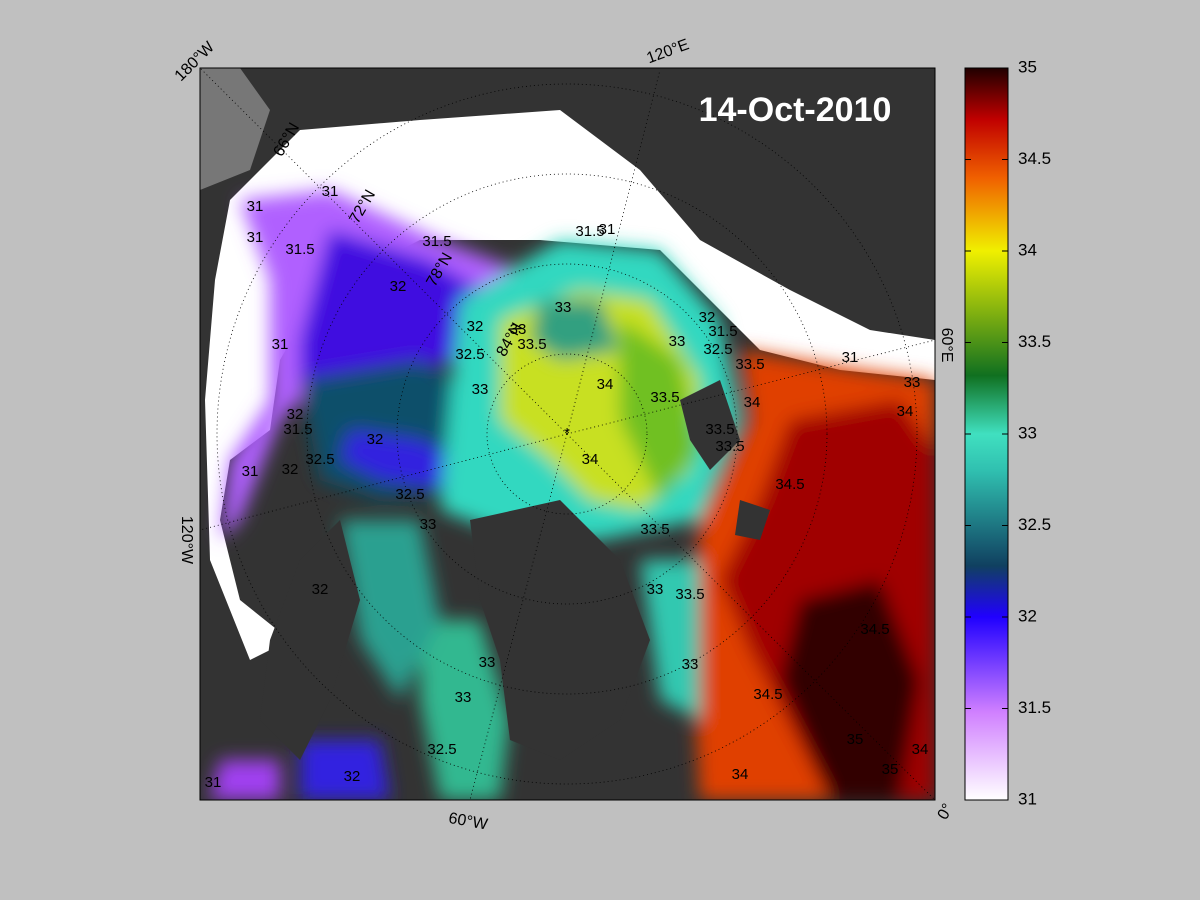 Image resolution: width=1200 pixels, height=900 pixels. What do you see at coordinates (310, 640) in the screenshot?
I see `land-archipelago` at bounding box center [310, 640].